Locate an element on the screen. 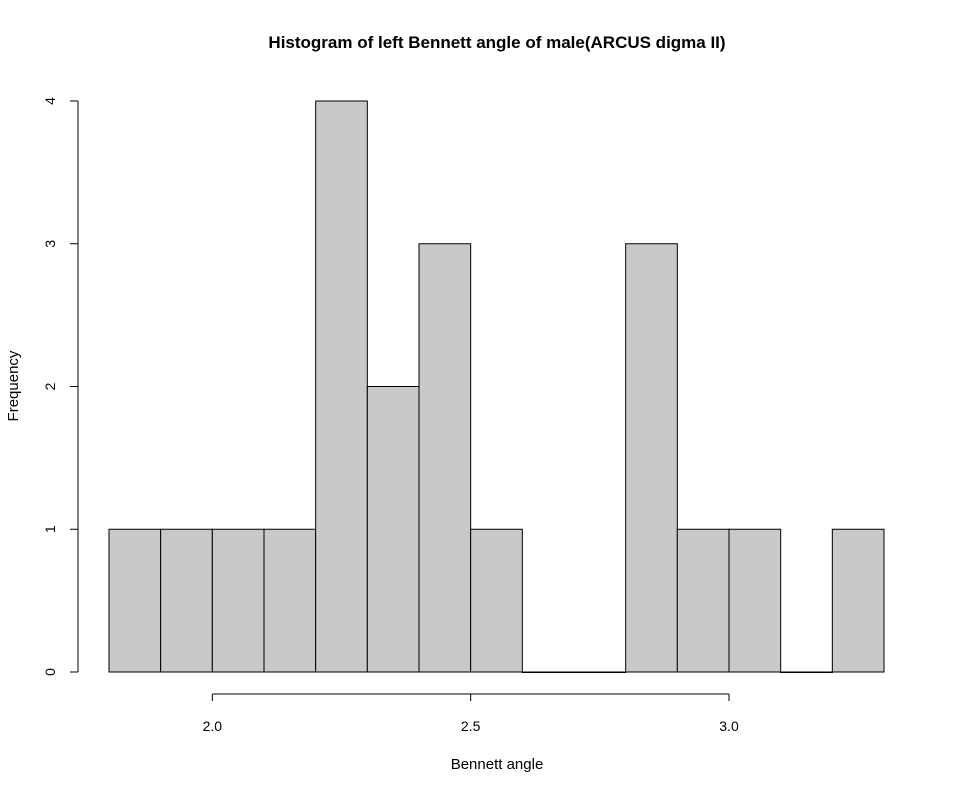  x-axis: 2.0 2.5 3.0 is located at coordinates (471, 713).